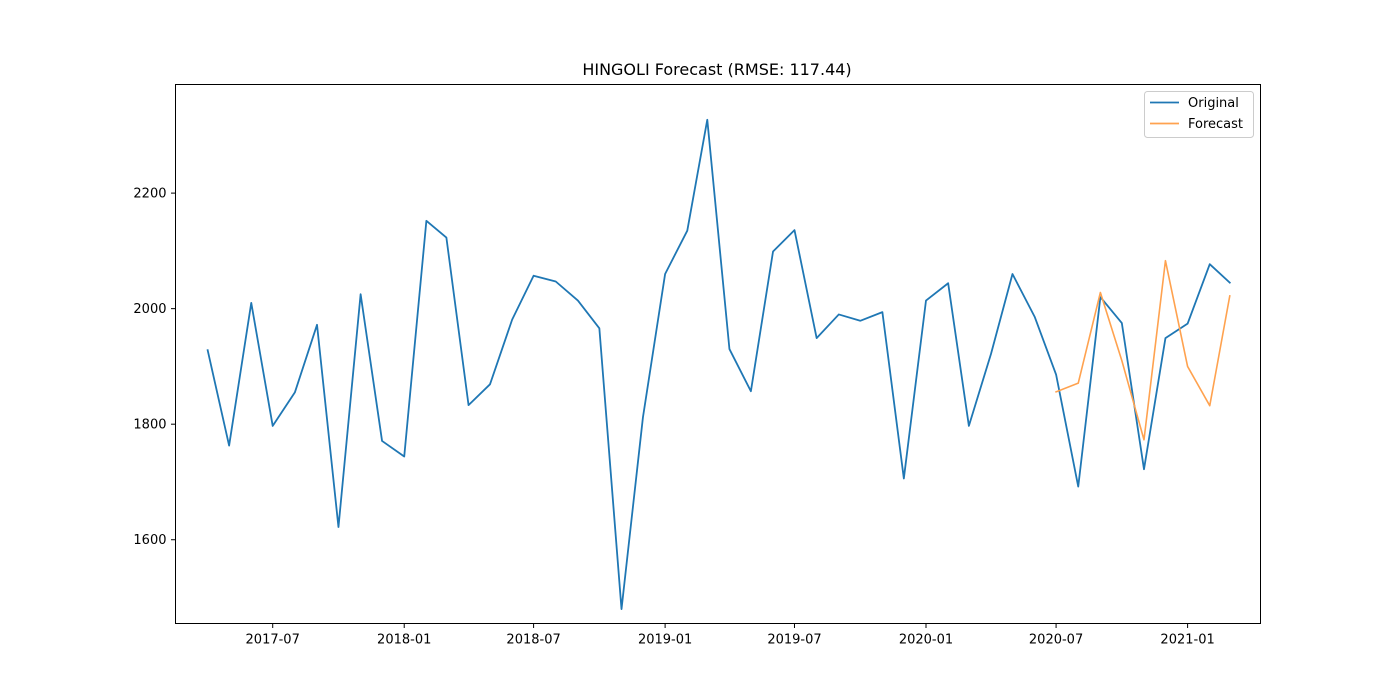  What do you see at coordinates (273, 640) in the screenshot?
I see `x-tick-label: 2017-07` at bounding box center [273, 640].